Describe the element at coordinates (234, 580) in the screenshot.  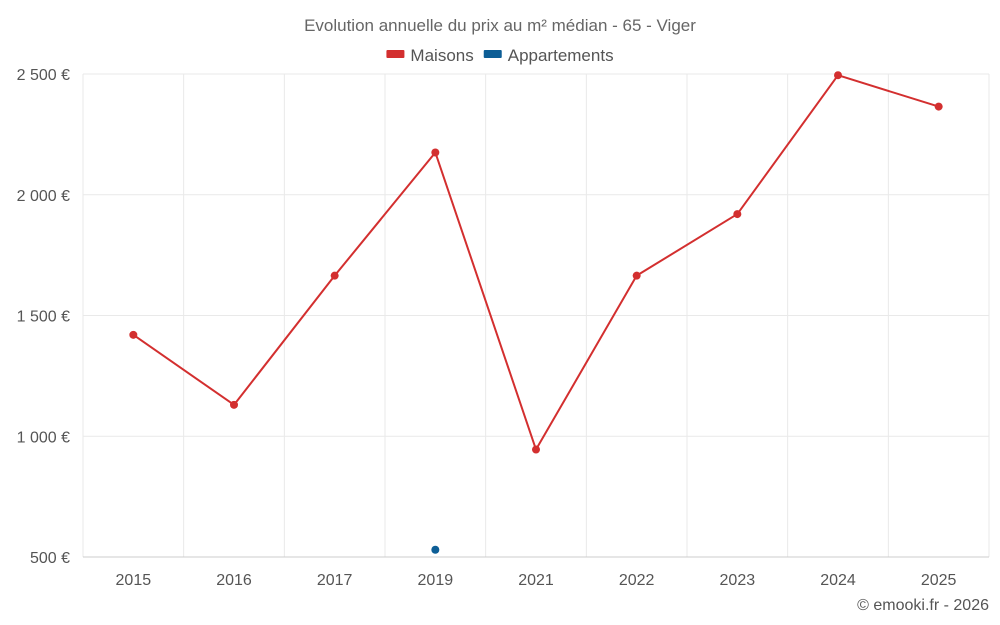
I see `x-tick-label: 2016` at that location.